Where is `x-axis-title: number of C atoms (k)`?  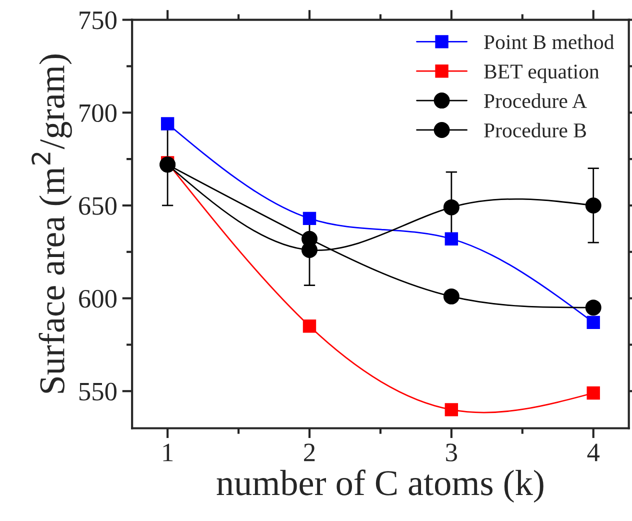 x-axis-title: number of C atoms (k) is located at coordinates (380, 486).